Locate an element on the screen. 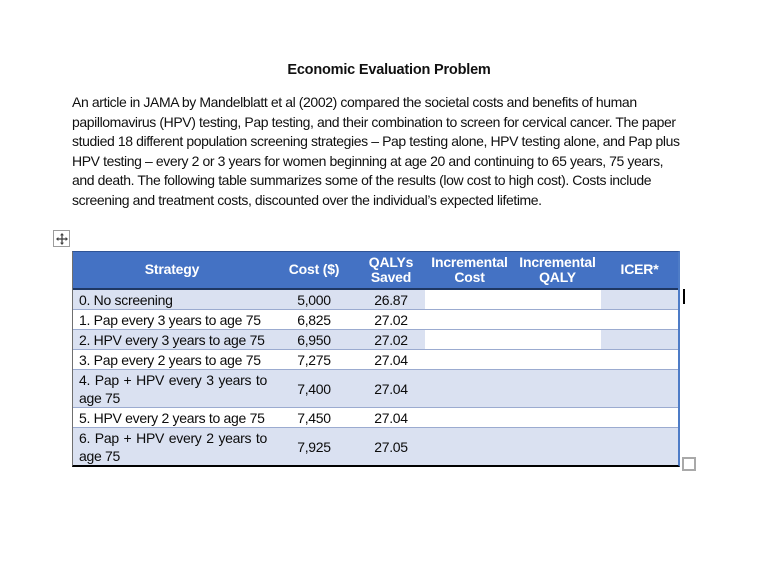 The width and height of the screenshot is (778, 562). column-header-icer: ICER* is located at coordinates (639, 269).